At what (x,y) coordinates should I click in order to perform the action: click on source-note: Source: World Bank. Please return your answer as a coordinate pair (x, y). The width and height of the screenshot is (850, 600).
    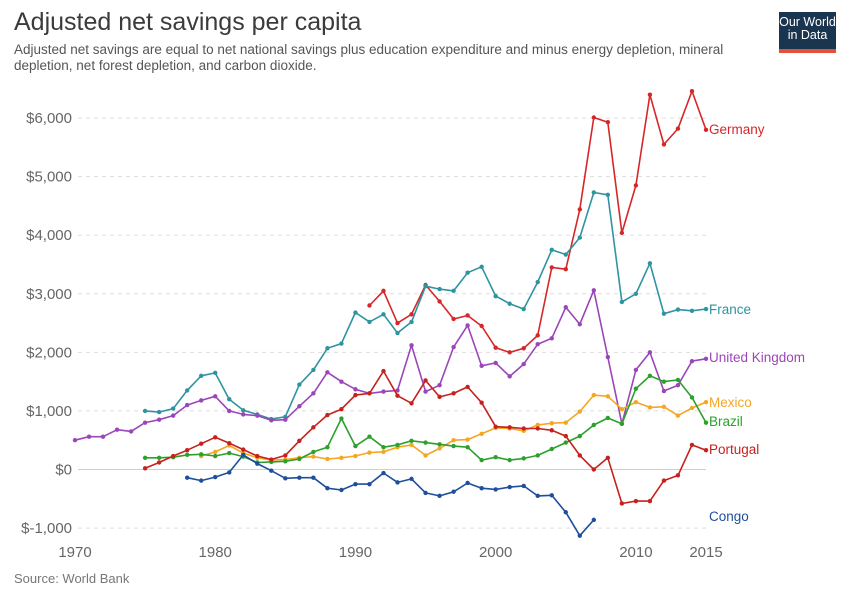
    Looking at the image, I should click on (72, 578).